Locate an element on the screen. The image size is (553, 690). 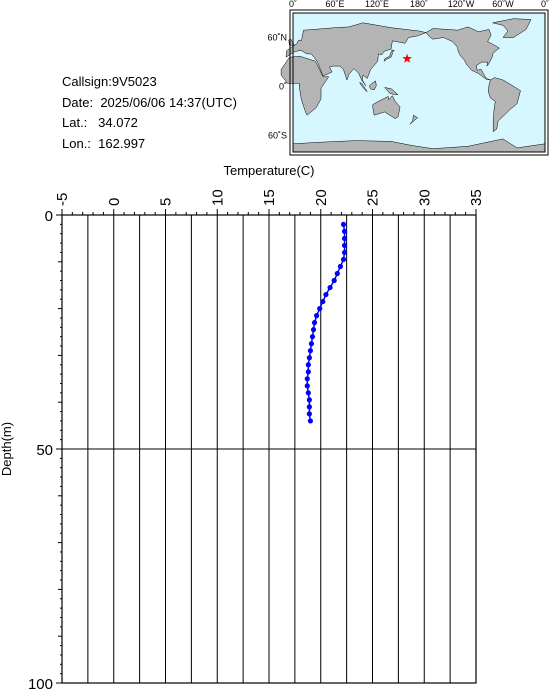
lat-row: Lat.: 34.072 is located at coordinates (149, 123).